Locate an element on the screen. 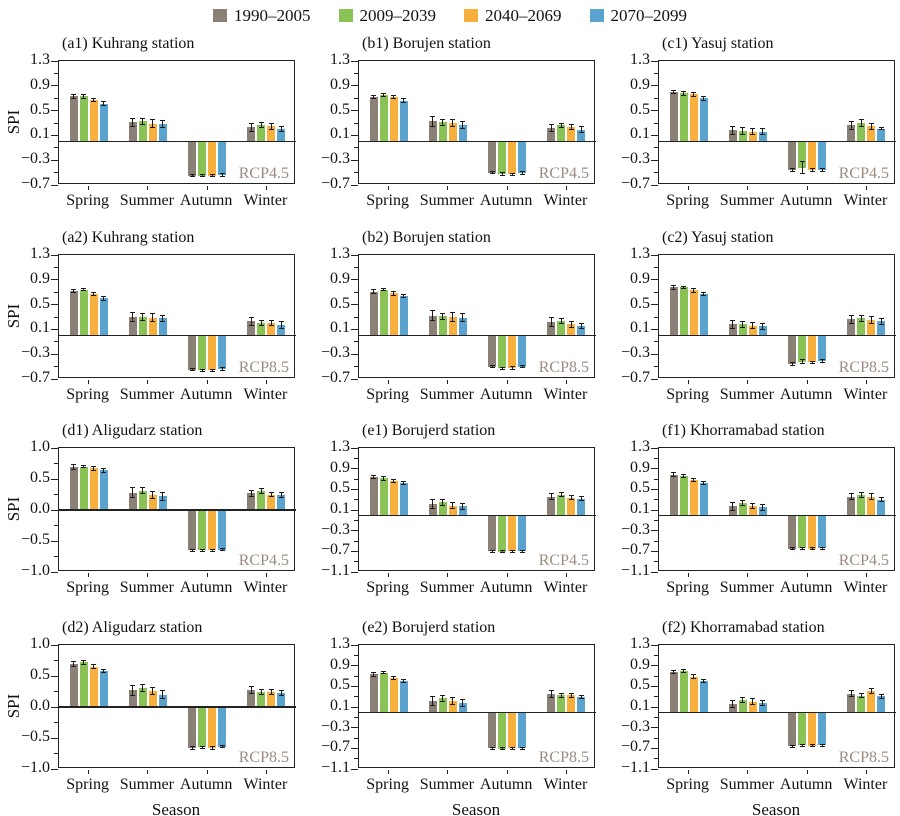 The width and height of the screenshot is (900, 816). legend-item: 2070–2099 is located at coordinates (638, 15).